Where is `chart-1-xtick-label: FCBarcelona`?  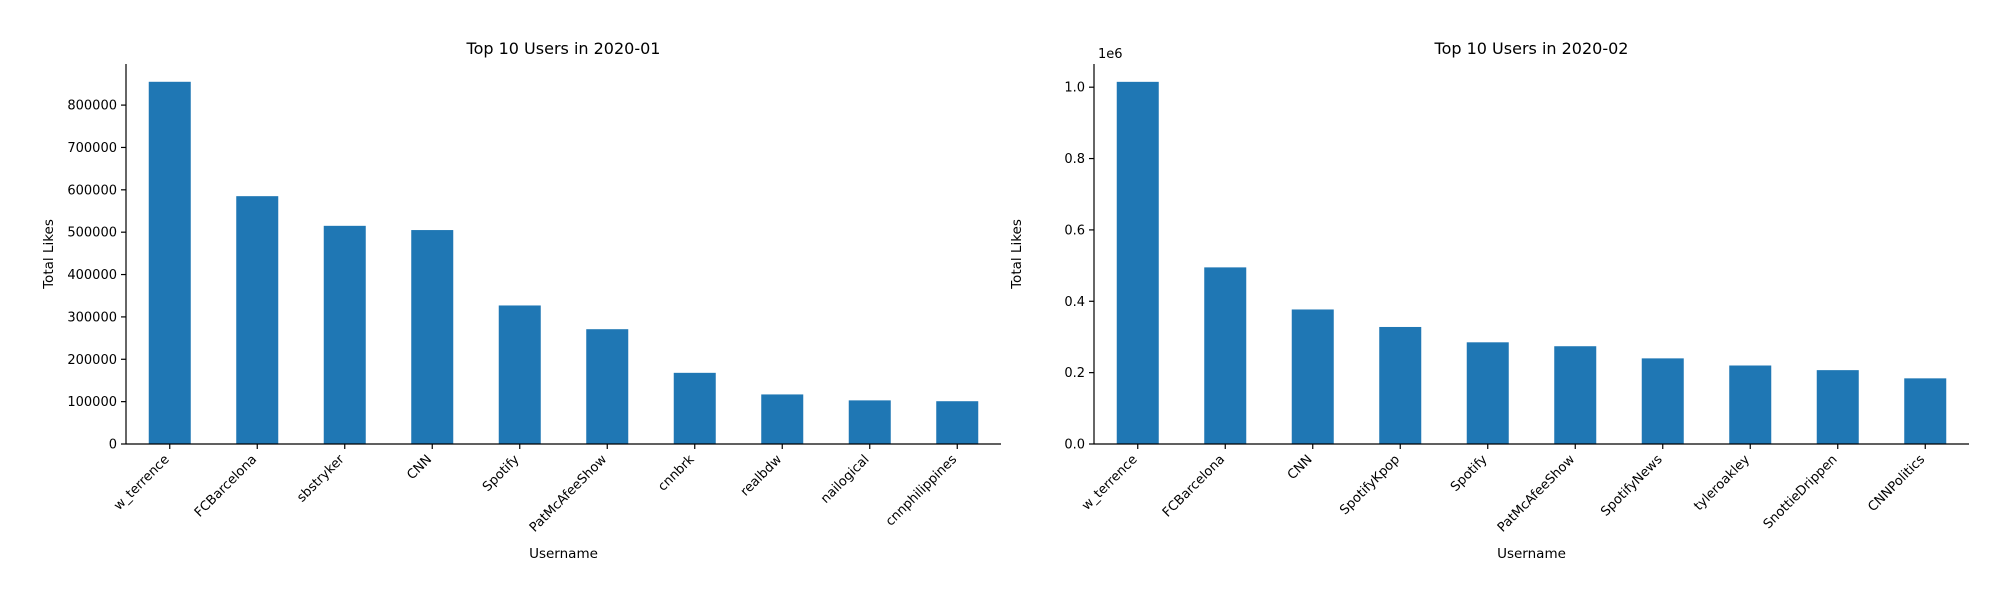
chart-1-xtick-label: FCBarcelona is located at coordinates (226, 486).